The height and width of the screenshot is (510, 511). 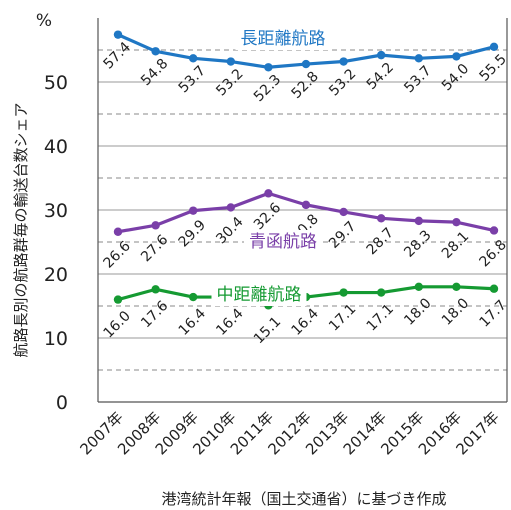 I want to click on data-label: 15.1, so click(x=267, y=330).